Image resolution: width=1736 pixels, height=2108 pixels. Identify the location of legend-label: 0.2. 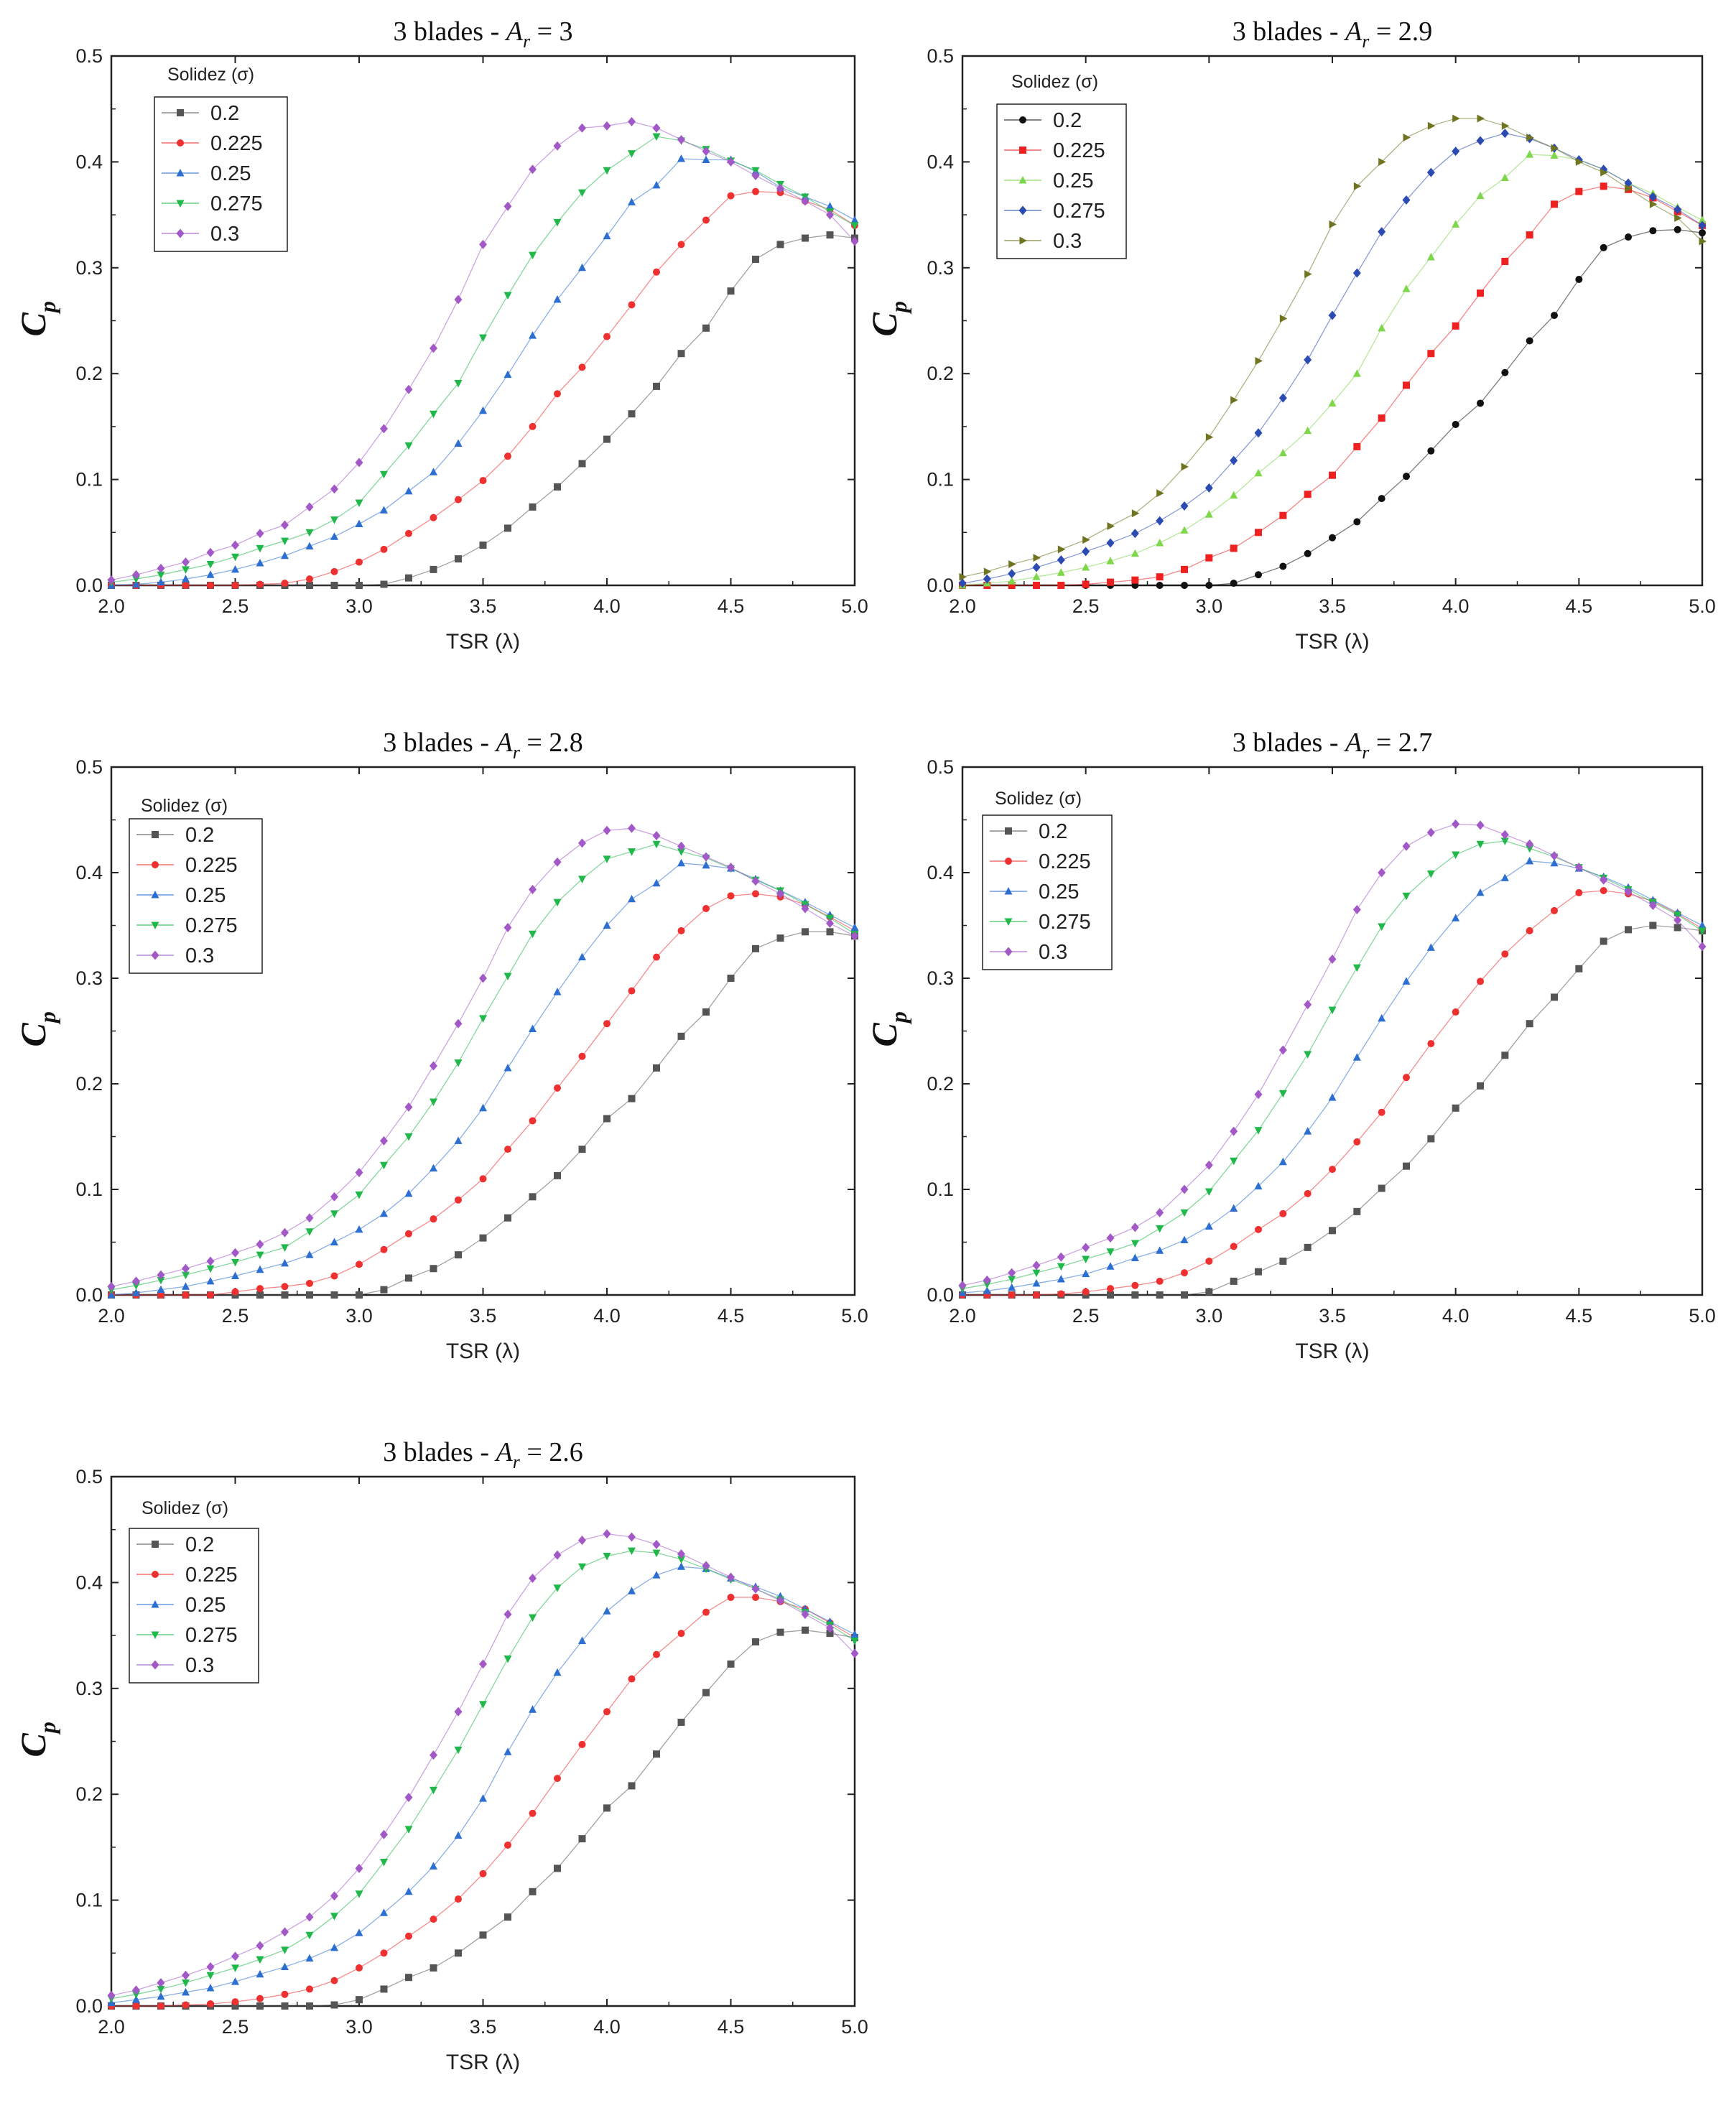
(1067, 120).